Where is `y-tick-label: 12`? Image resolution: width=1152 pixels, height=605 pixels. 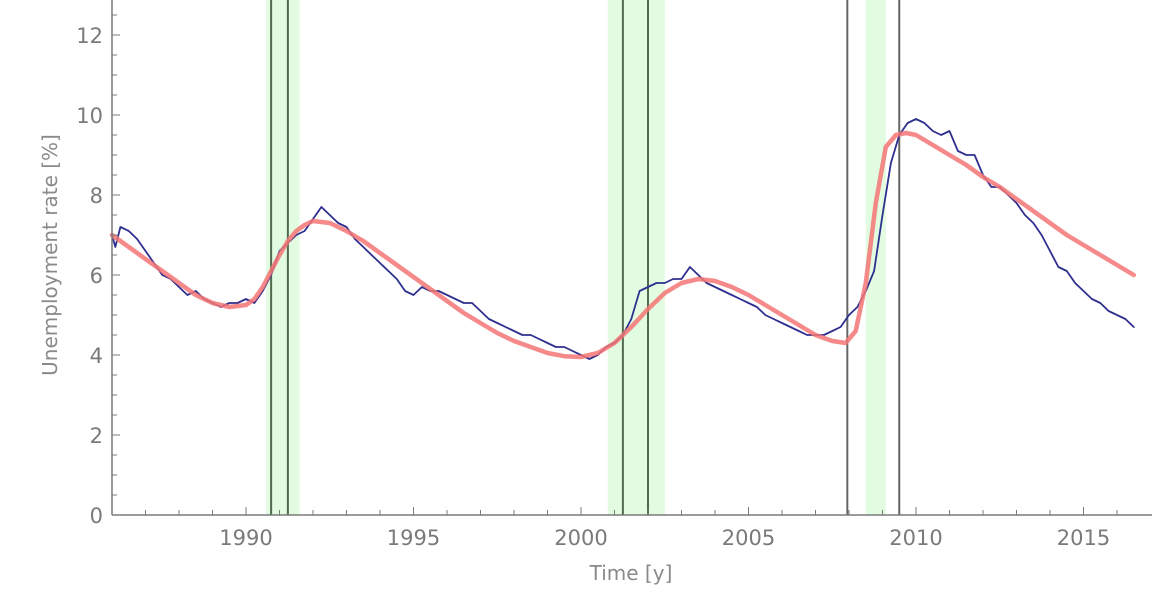
y-tick-label: 12 is located at coordinates (89, 36).